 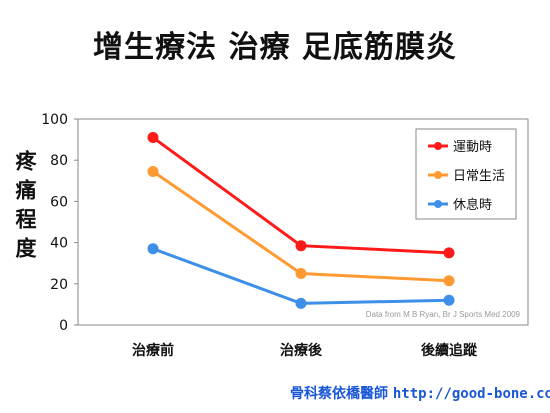 I want to click on y-tick-label: 20, so click(x=59, y=285).